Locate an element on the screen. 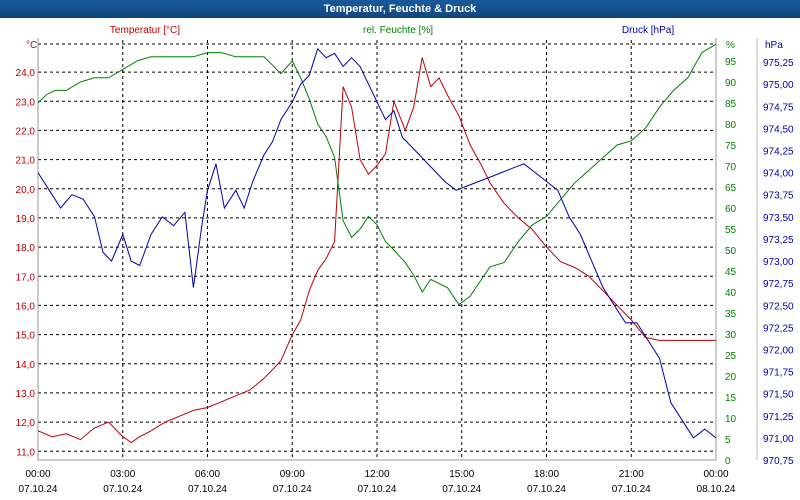 This screenshot has width=800, height=500. pressure-tick-label: 971,75 is located at coordinates (778, 373).